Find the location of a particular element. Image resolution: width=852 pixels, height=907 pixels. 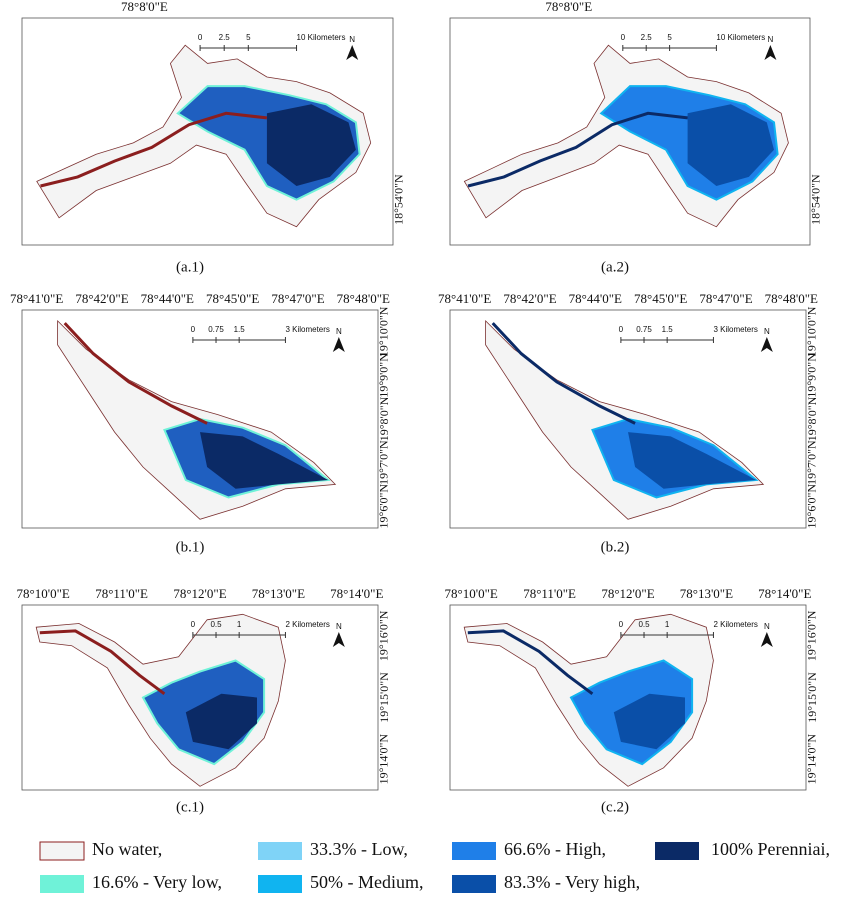

scale-label: 1.5 is located at coordinates (668, 329).